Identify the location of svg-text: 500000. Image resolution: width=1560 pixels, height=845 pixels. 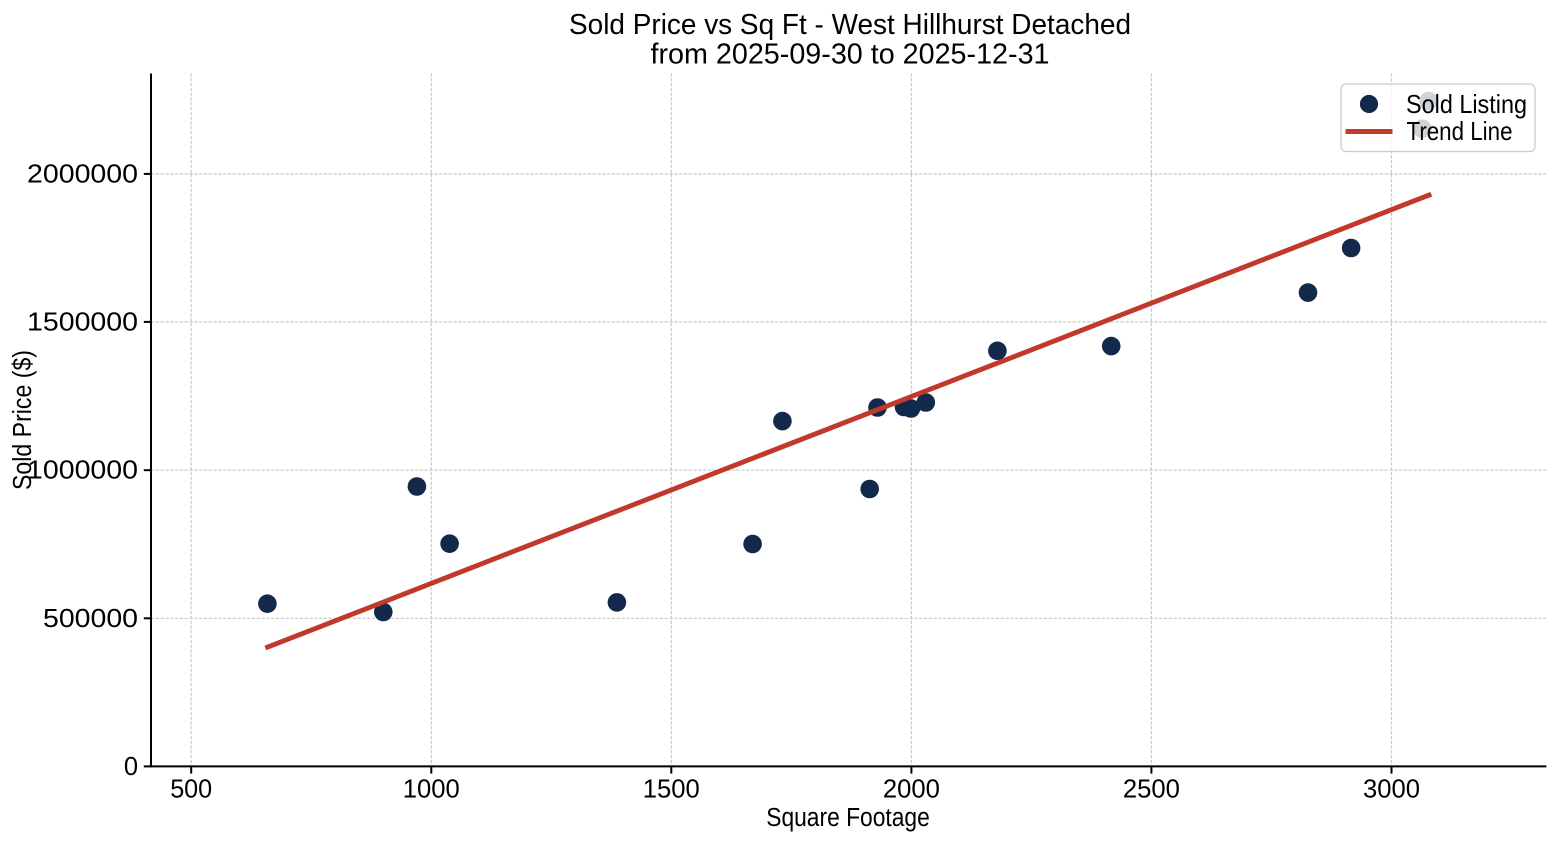
(90, 619).